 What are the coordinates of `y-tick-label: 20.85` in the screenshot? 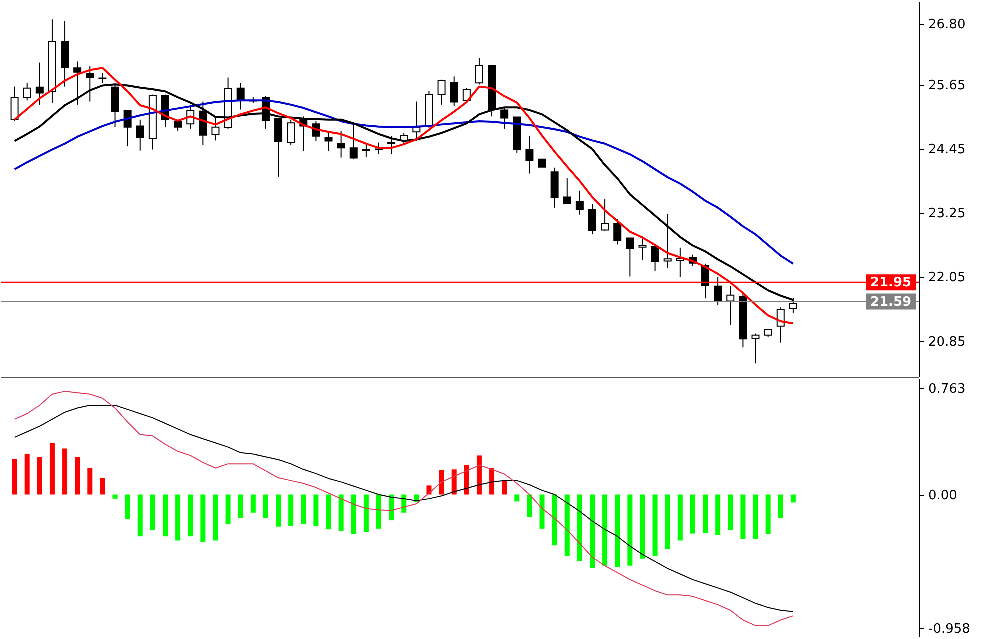 It's located at (947, 342).